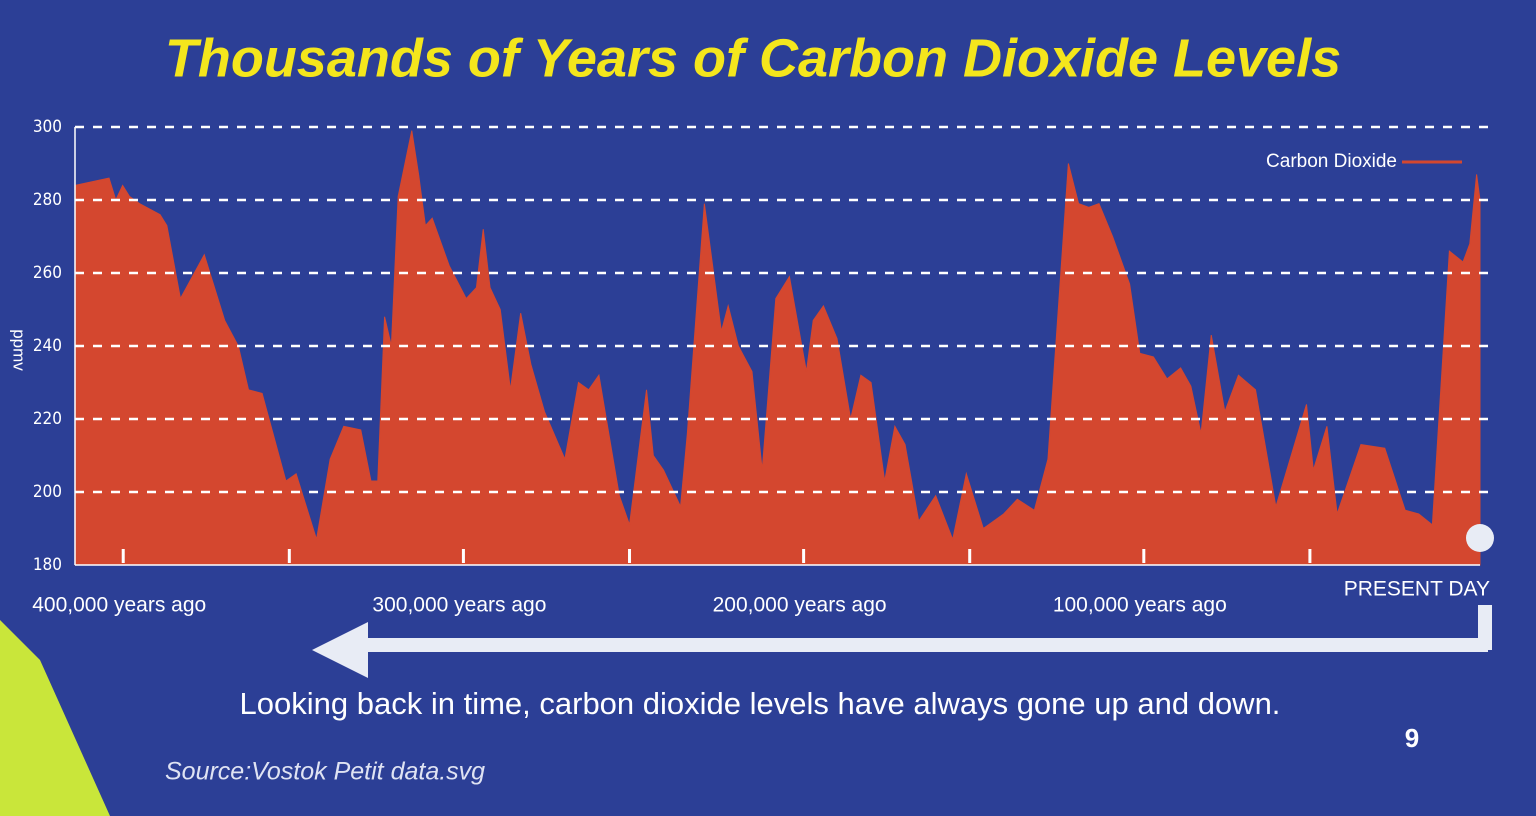  I want to click on y-tick-label: 300, so click(47, 127).